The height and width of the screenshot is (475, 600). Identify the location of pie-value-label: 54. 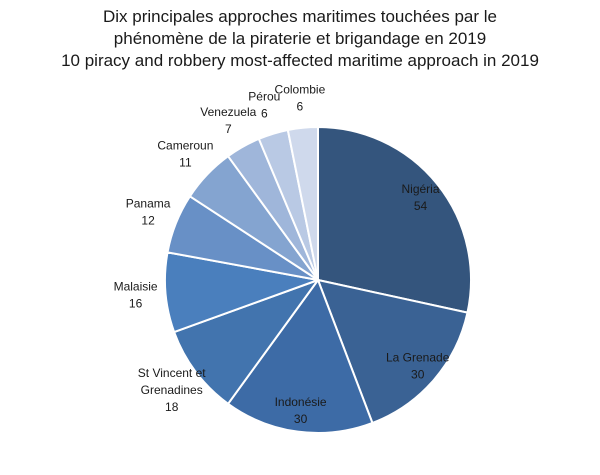
(421, 206).